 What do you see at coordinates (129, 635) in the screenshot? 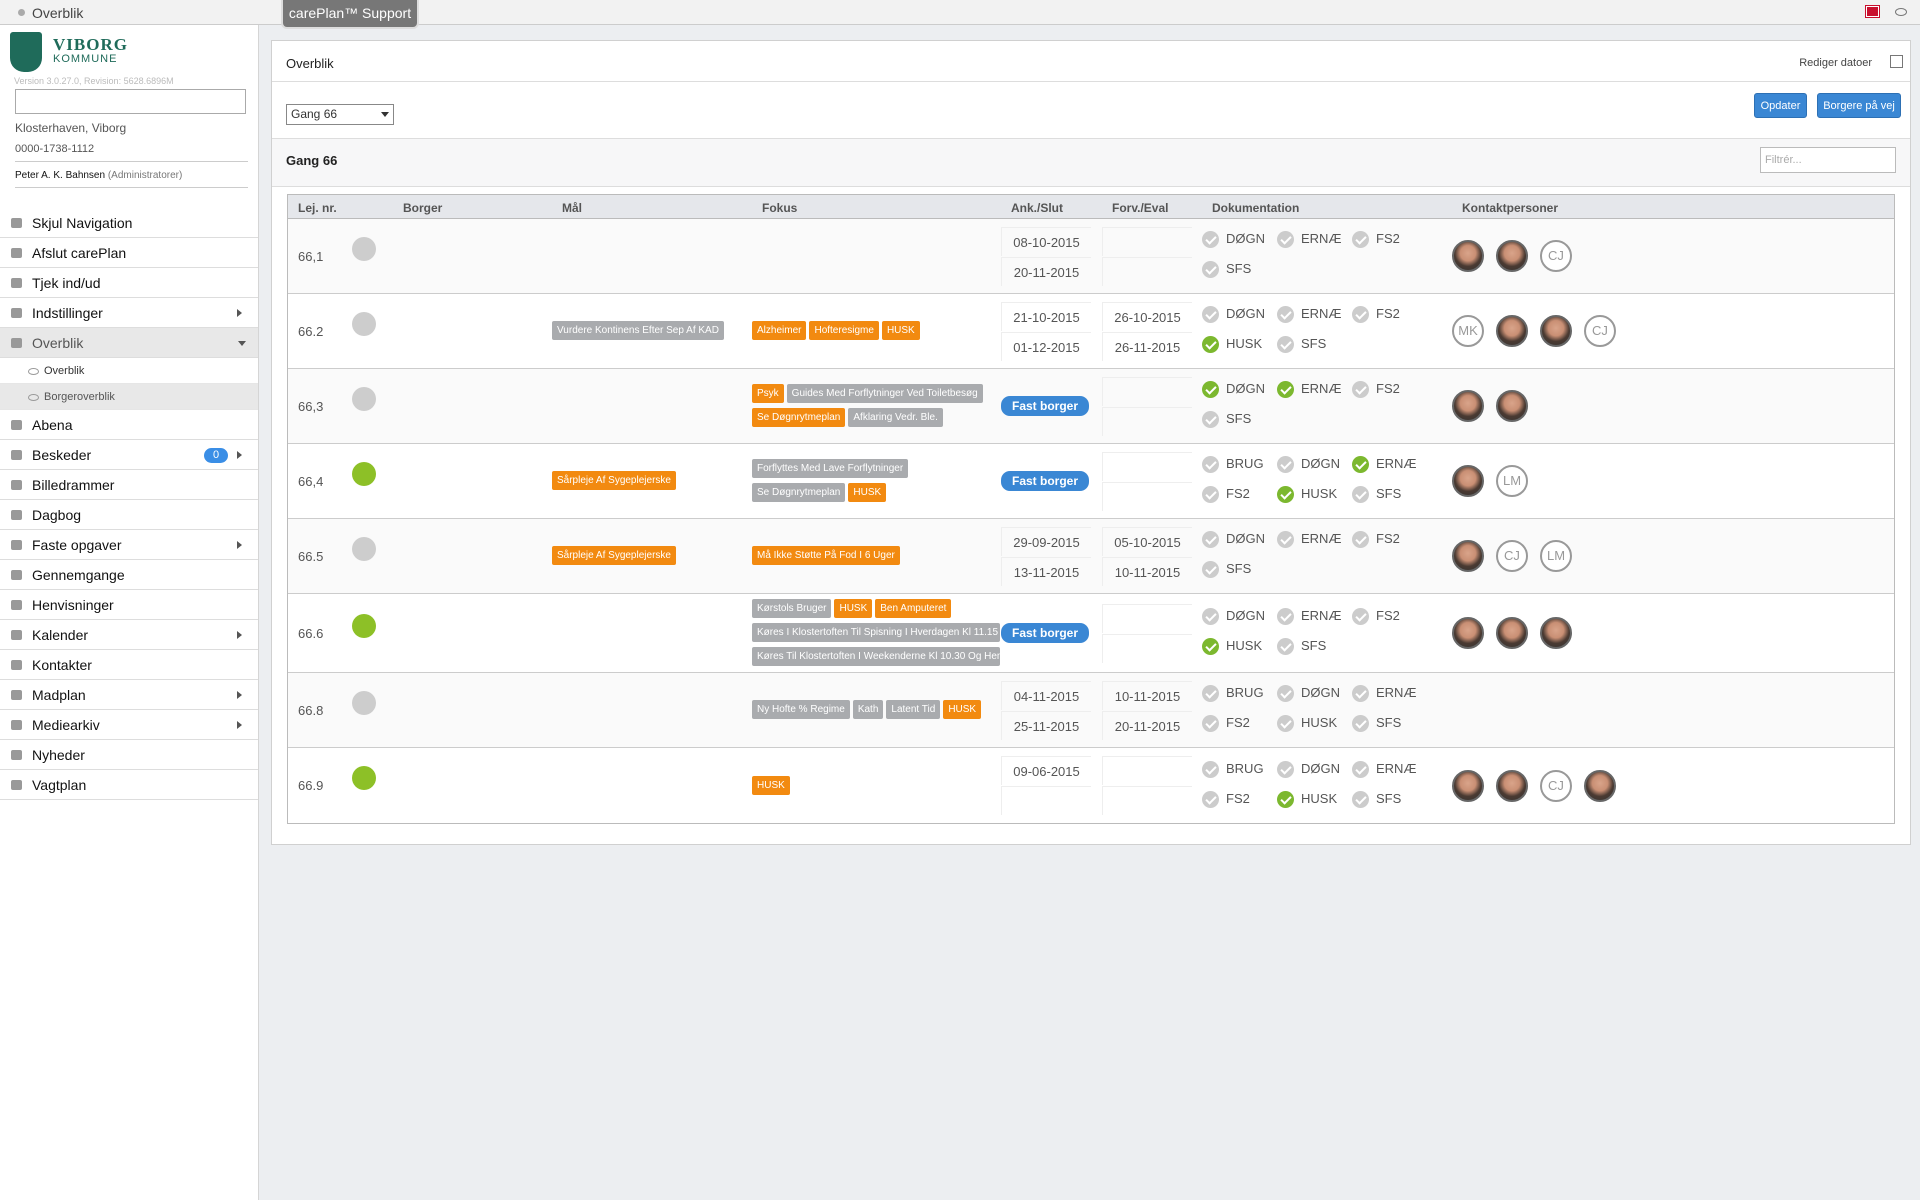
I see `nav-item: Kalender` at bounding box center [129, 635].